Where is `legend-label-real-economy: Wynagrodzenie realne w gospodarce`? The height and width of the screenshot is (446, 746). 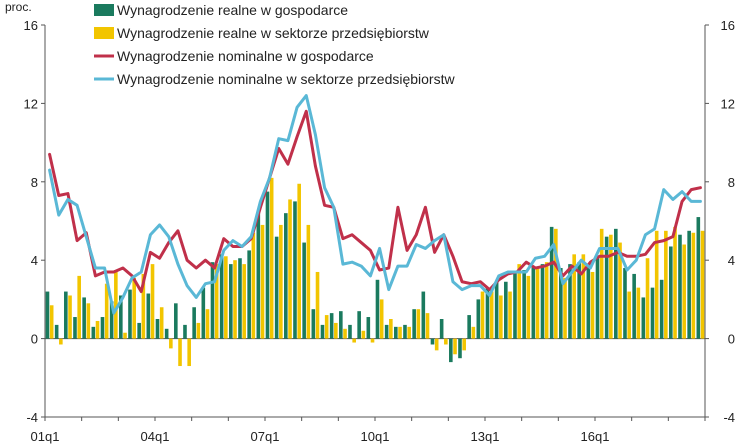
legend-label-real-economy: Wynagrodzenie realne w gospodarce is located at coordinates (232, 10).